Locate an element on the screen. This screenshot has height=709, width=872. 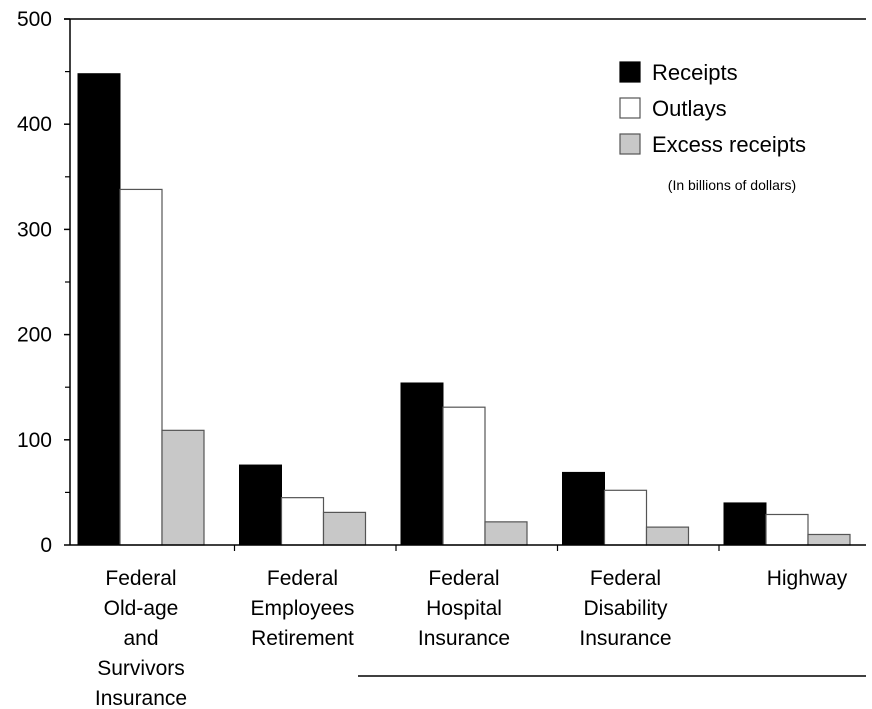
legend: Receipts Outlays Excess receipts is located at coordinates (712, 108).